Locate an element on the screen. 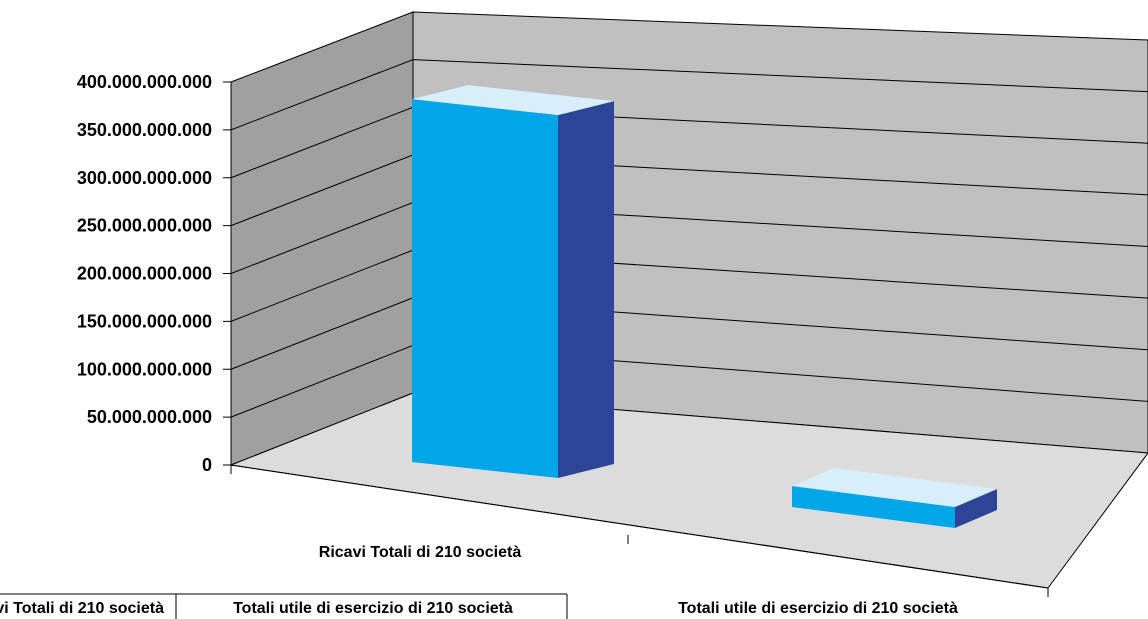 The width and height of the screenshot is (1148, 619). category-label-1: Totali utile di esercizio di 210 società is located at coordinates (818, 608).